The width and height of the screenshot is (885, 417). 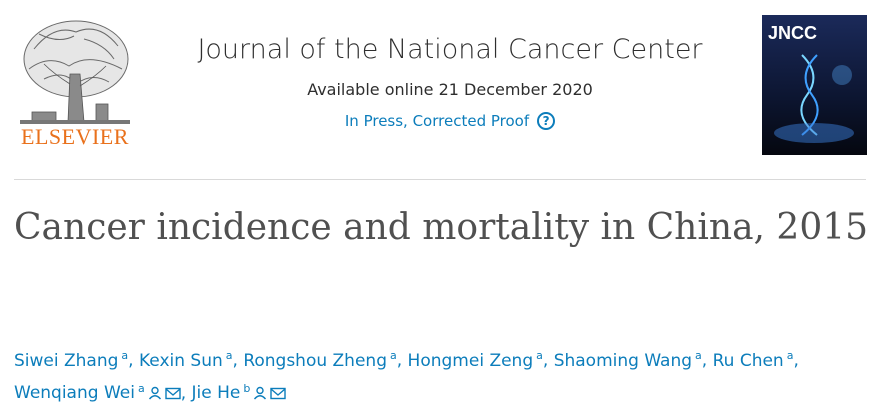 What do you see at coordinates (66, 360) in the screenshot?
I see `author-name: Siwei Zhang` at bounding box center [66, 360].